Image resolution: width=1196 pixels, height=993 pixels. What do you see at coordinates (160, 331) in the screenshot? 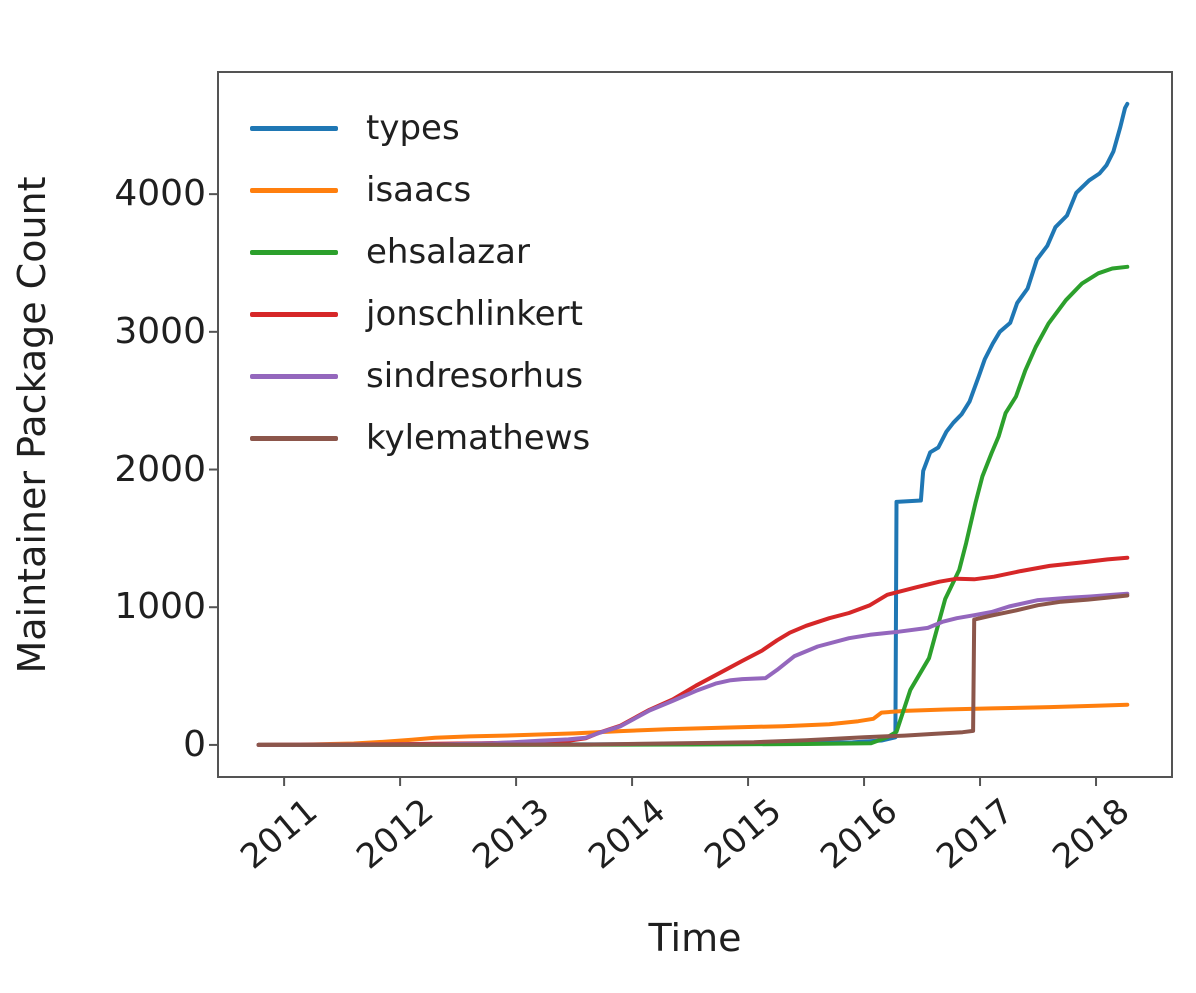
I see `y-tick-label: 3000` at bounding box center [160, 331].